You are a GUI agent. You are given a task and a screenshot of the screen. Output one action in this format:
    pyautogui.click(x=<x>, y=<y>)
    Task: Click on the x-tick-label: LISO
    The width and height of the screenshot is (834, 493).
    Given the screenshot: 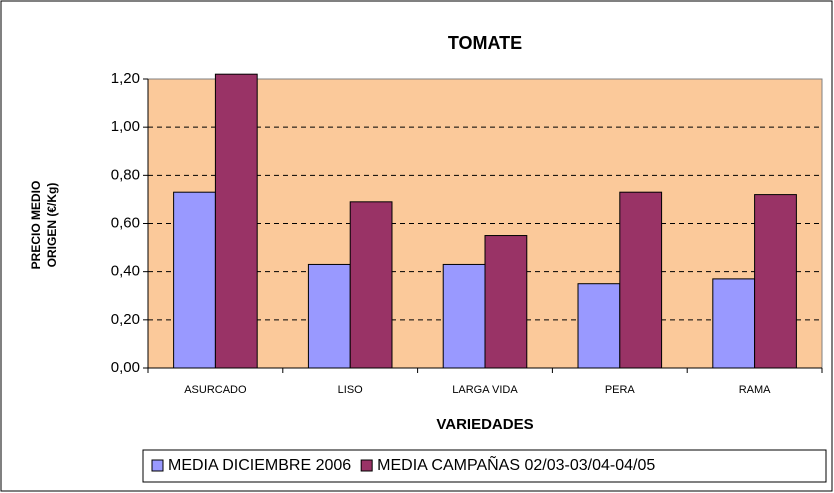 What is the action you would take?
    pyautogui.click(x=351, y=390)
    